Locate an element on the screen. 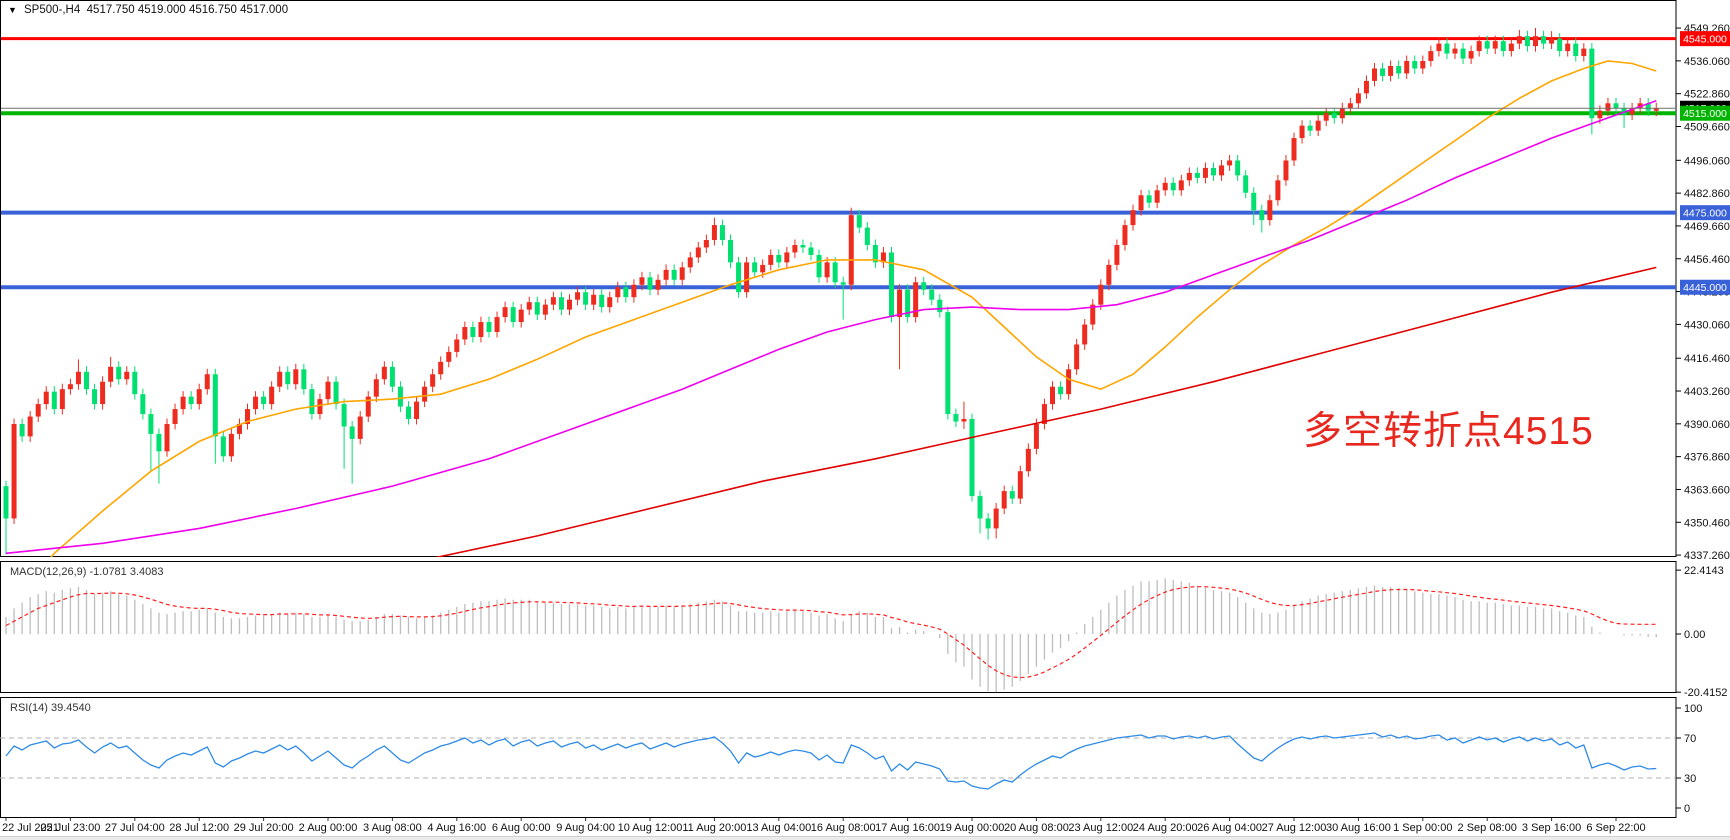  chart-collapse-icon: ▼ is located at coordinates (12, 10).